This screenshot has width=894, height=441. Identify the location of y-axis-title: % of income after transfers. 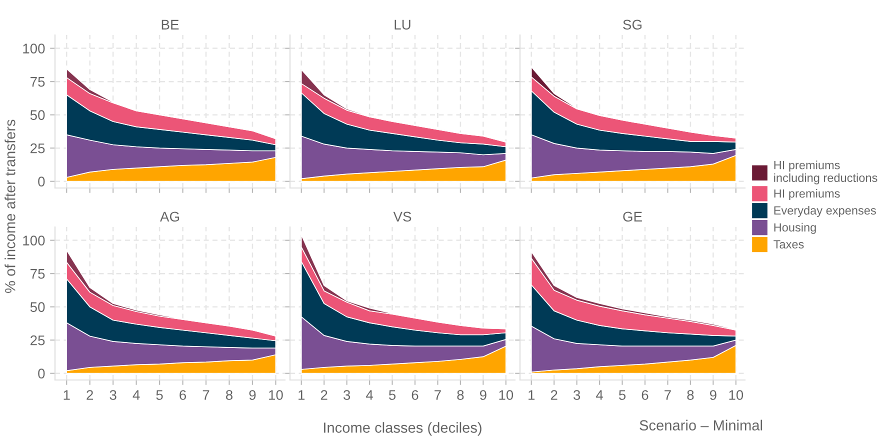
(10, 206).